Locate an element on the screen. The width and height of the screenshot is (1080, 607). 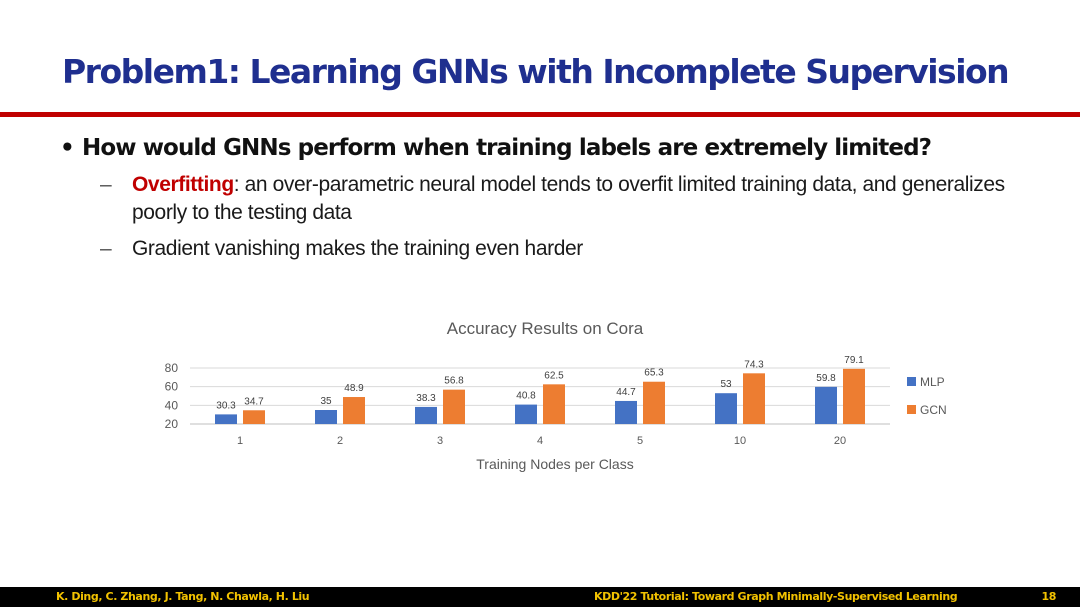
data-label: 40.8 is located at coordinates (526, 396).